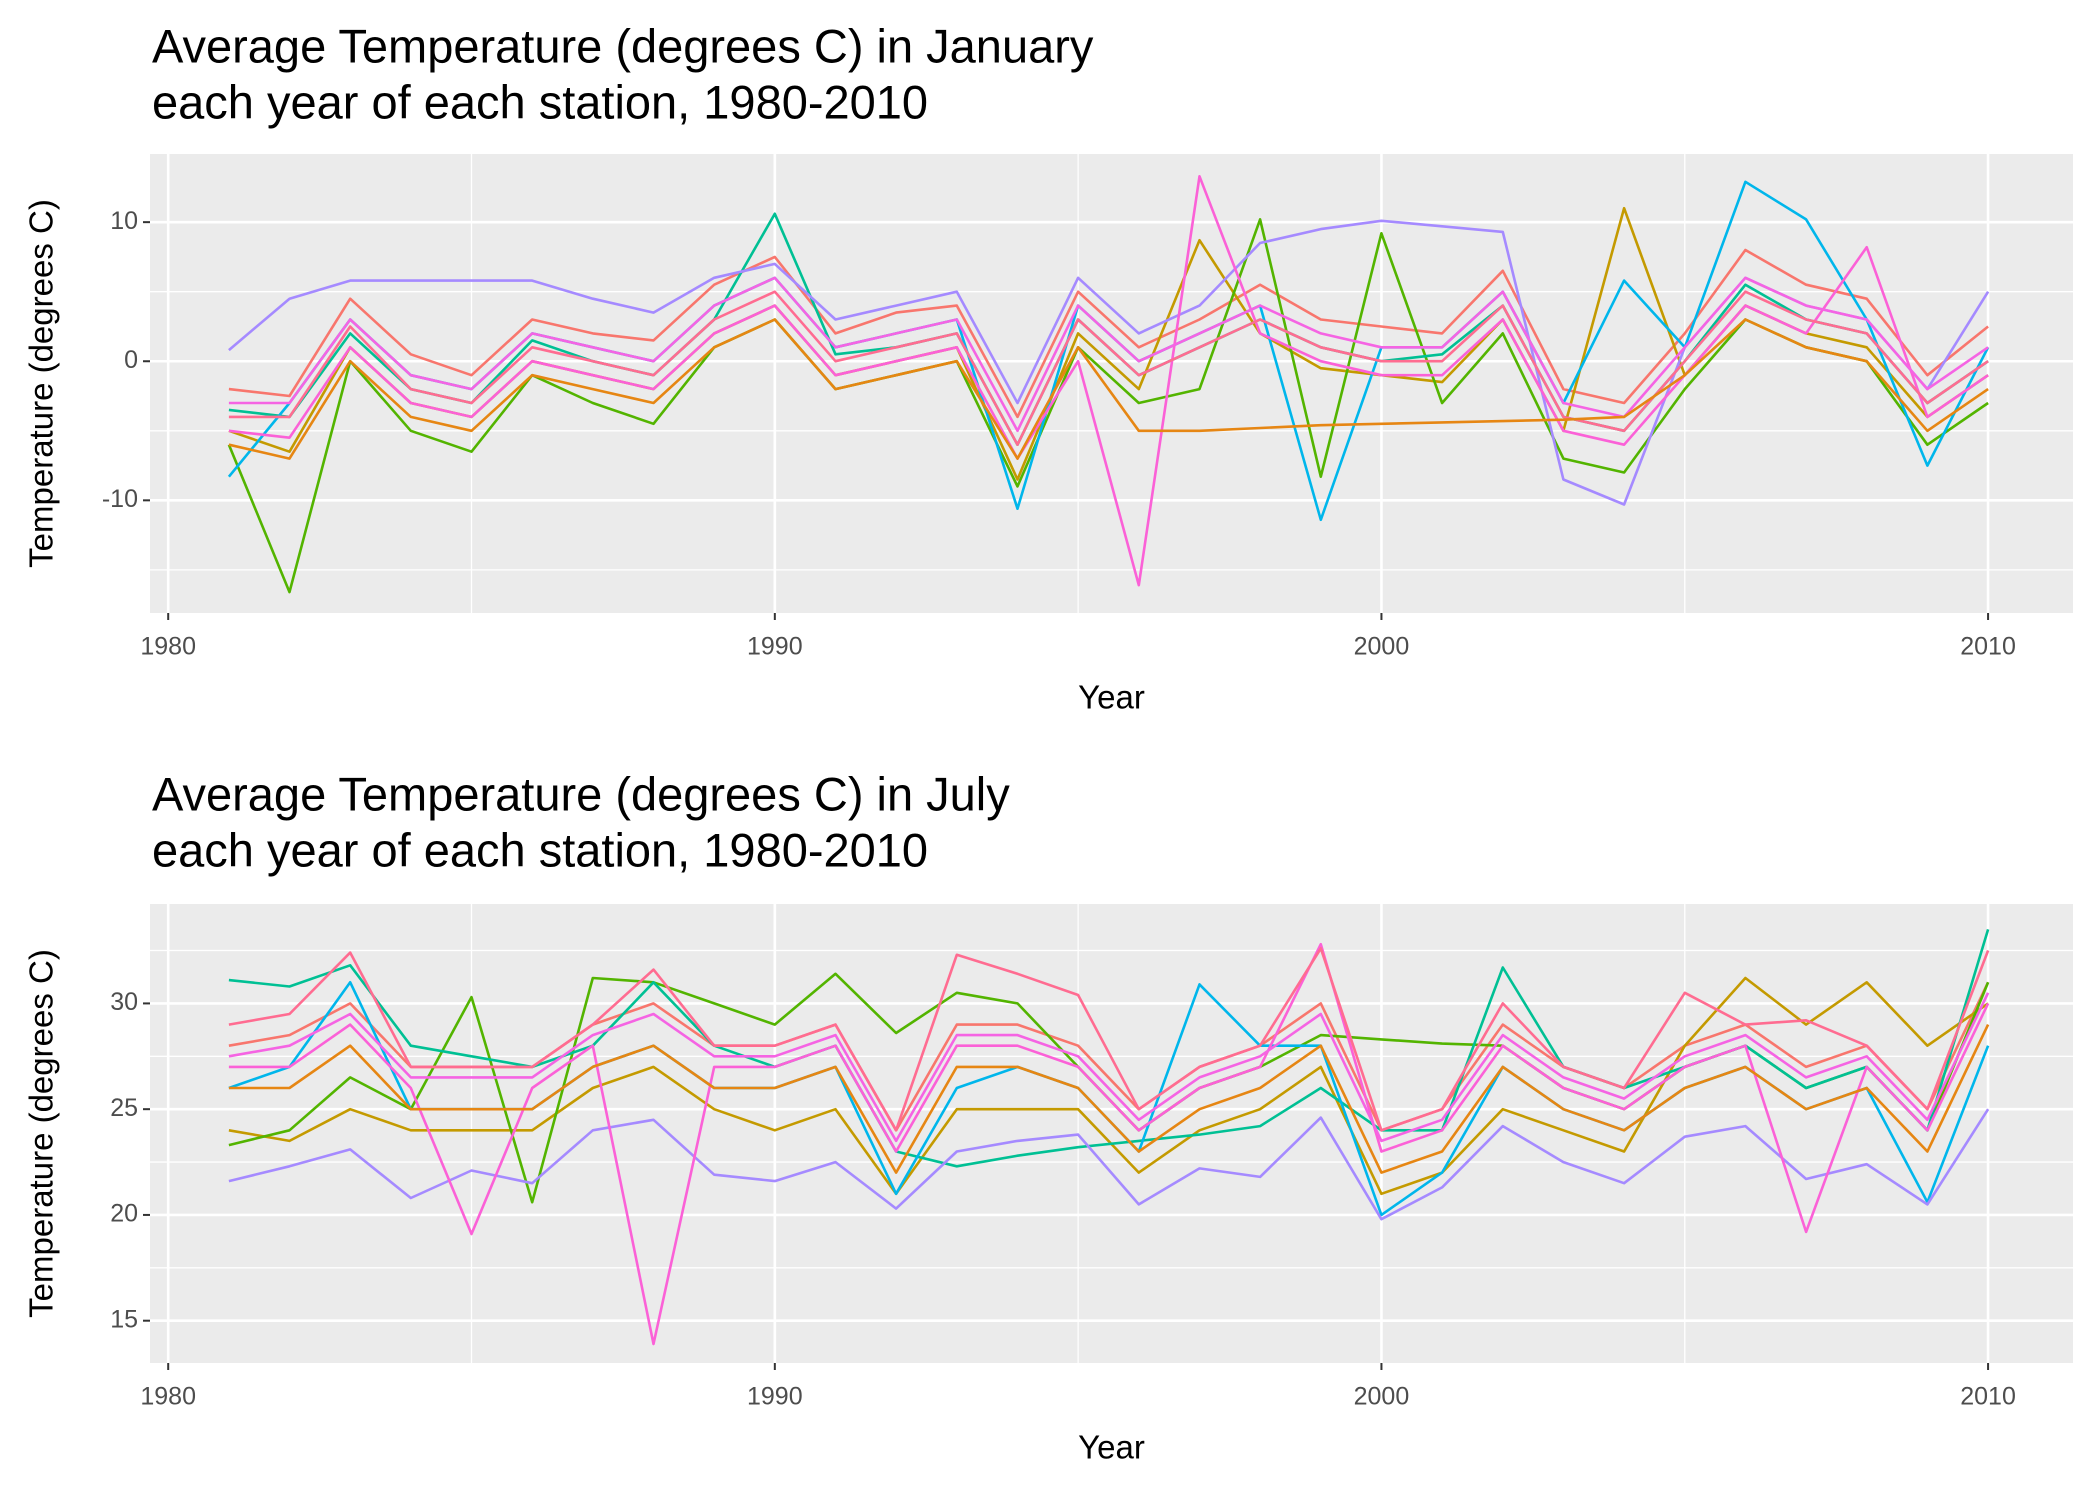  I want to click on y-tick-label: -10, so click(120, 499).